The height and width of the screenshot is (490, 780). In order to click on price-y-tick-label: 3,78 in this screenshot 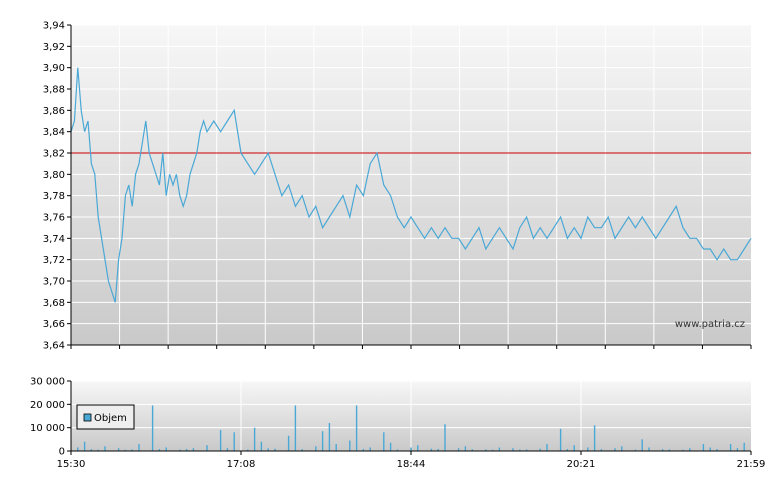, I will do `click(54, 196)`.